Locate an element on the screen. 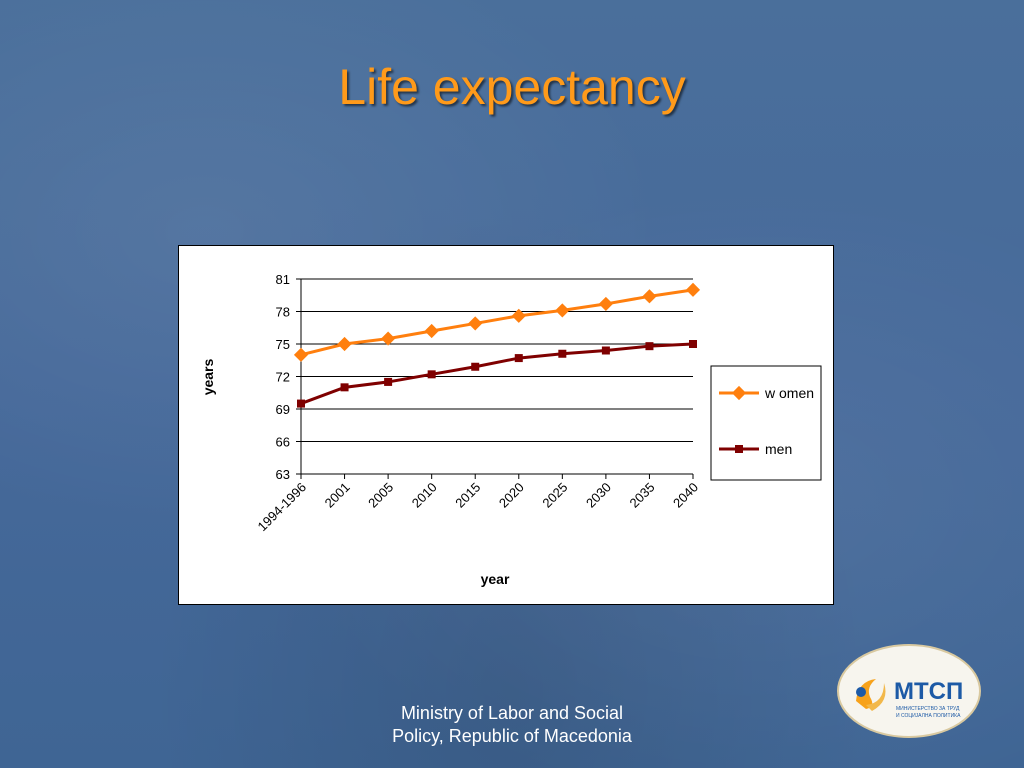 This screenshot has width=1024, height=768. grid-lines is located at coordinates (497, 360).